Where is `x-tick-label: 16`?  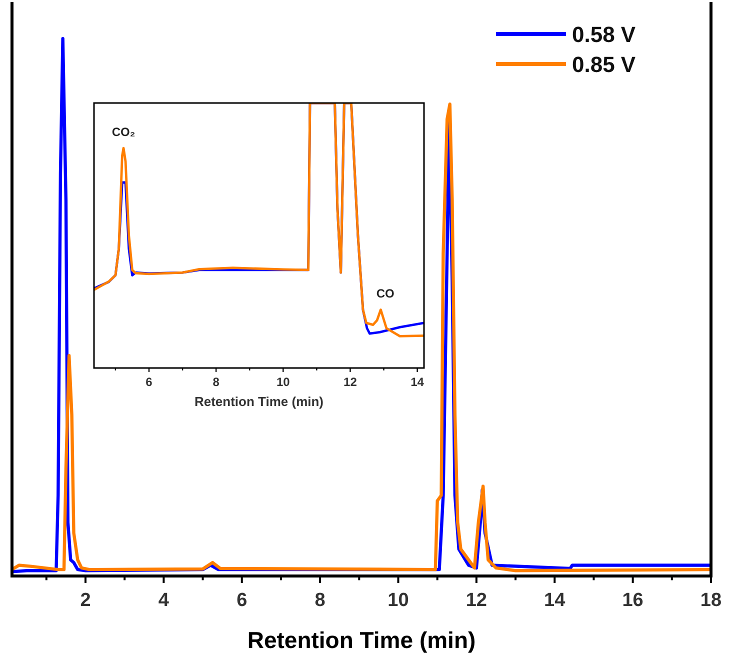
x-tick-label: 16 is located at coordinates (633, 600).